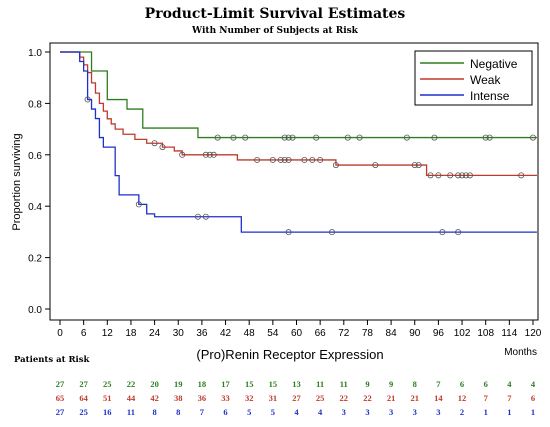 The height and width of the screenshot is (427, 550). I want to click on risk-count: 51, so click(107, 398).